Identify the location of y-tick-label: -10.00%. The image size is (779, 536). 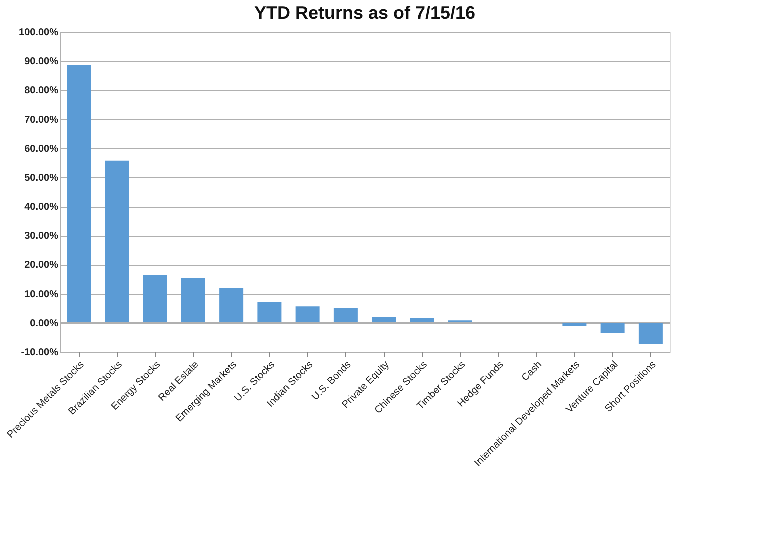
(40, 353).